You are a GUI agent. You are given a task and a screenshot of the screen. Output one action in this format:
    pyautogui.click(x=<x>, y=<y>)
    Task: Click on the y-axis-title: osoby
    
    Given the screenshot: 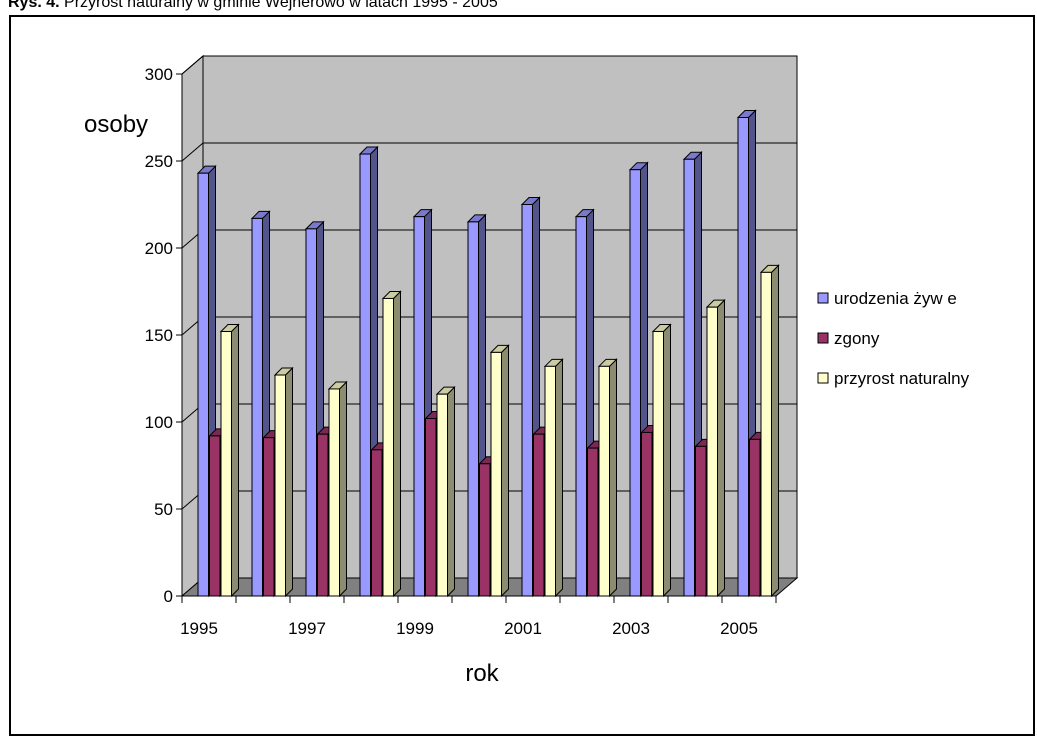 What is the action you would take?
    pyautogui.click(x=116, y=124)
    